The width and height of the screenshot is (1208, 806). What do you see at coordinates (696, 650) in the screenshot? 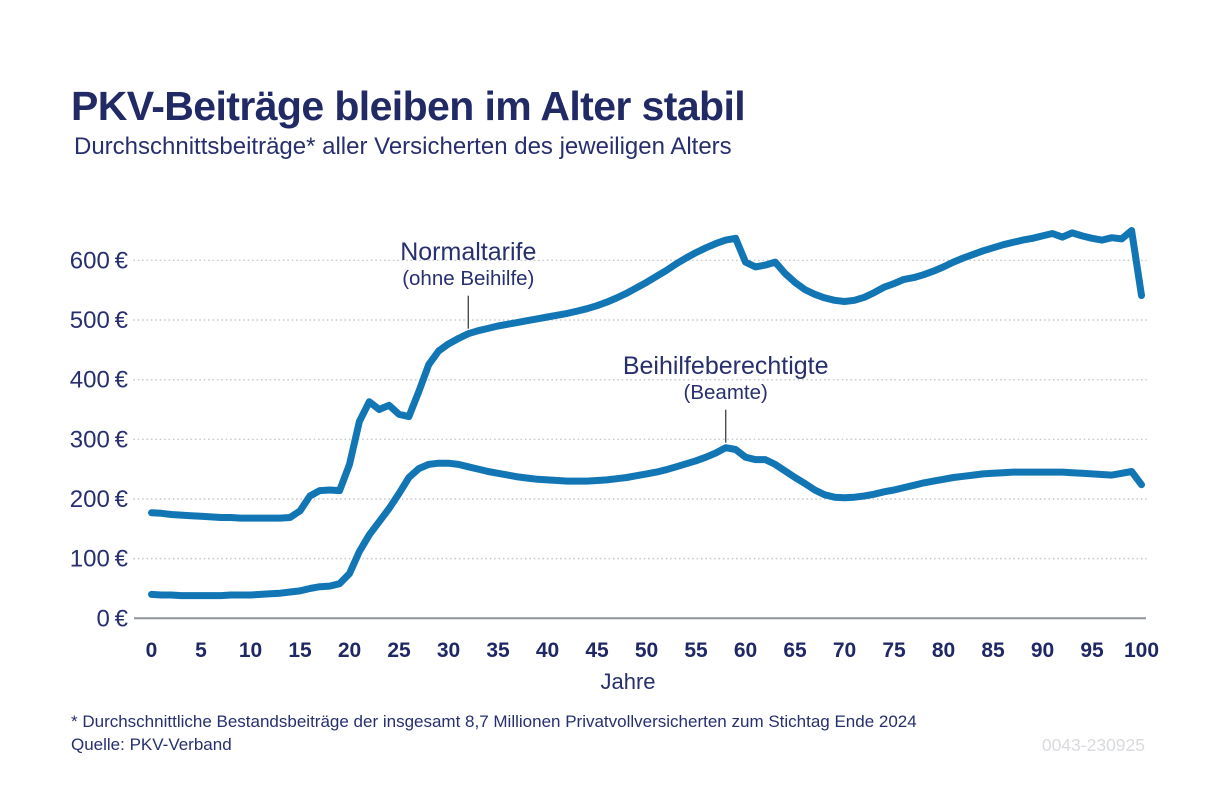
I see `x-tick-label: 55` at bounding box center [696, 650].